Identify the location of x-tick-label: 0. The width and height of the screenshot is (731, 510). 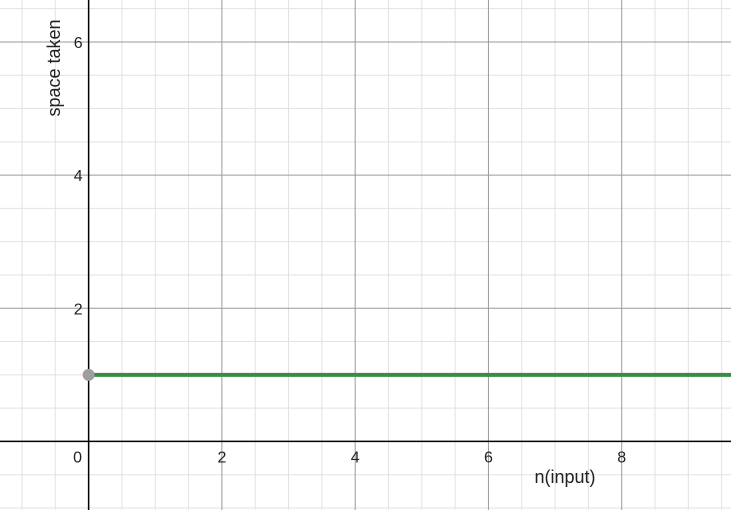
(77, 457).